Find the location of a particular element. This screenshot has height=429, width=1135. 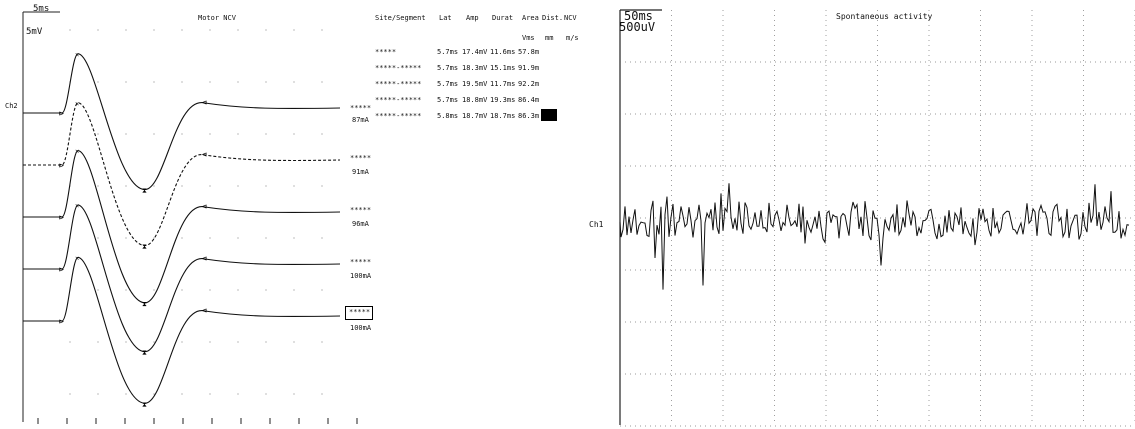

row-area: 92.2m is located at coordinates (529, 84).